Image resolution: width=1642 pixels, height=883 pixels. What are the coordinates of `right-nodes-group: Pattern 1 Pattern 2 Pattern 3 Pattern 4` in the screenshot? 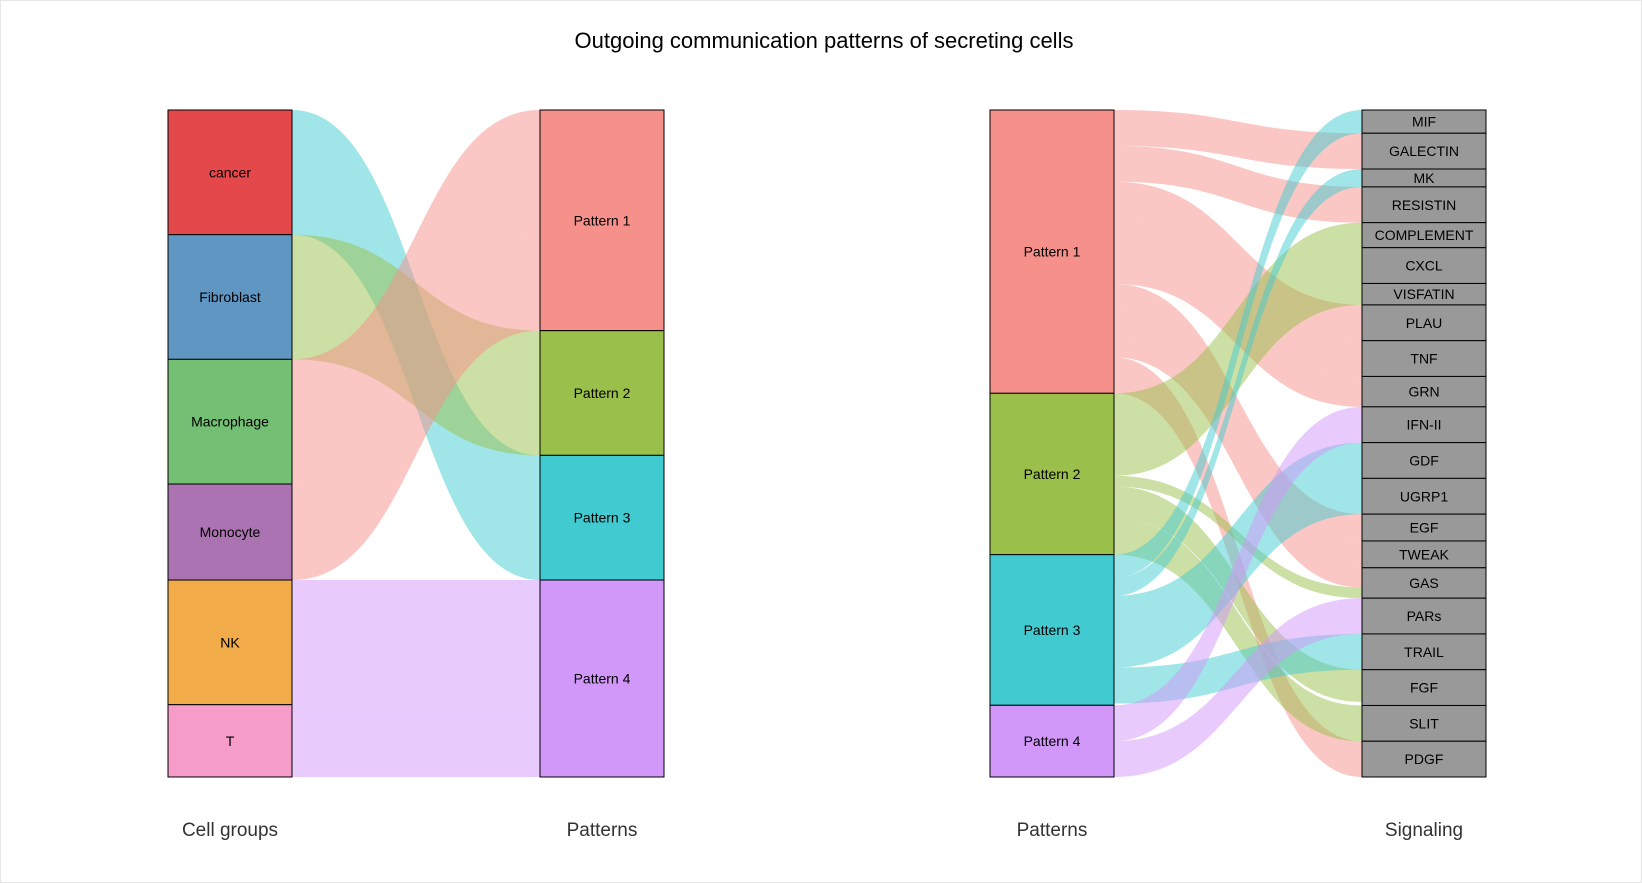 It's located at (602, 443).